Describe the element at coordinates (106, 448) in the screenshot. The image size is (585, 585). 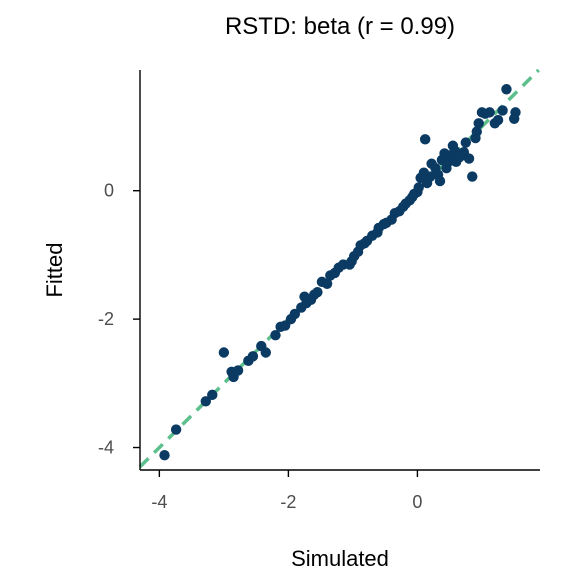
I see `y-tick-label: -4` at that location.